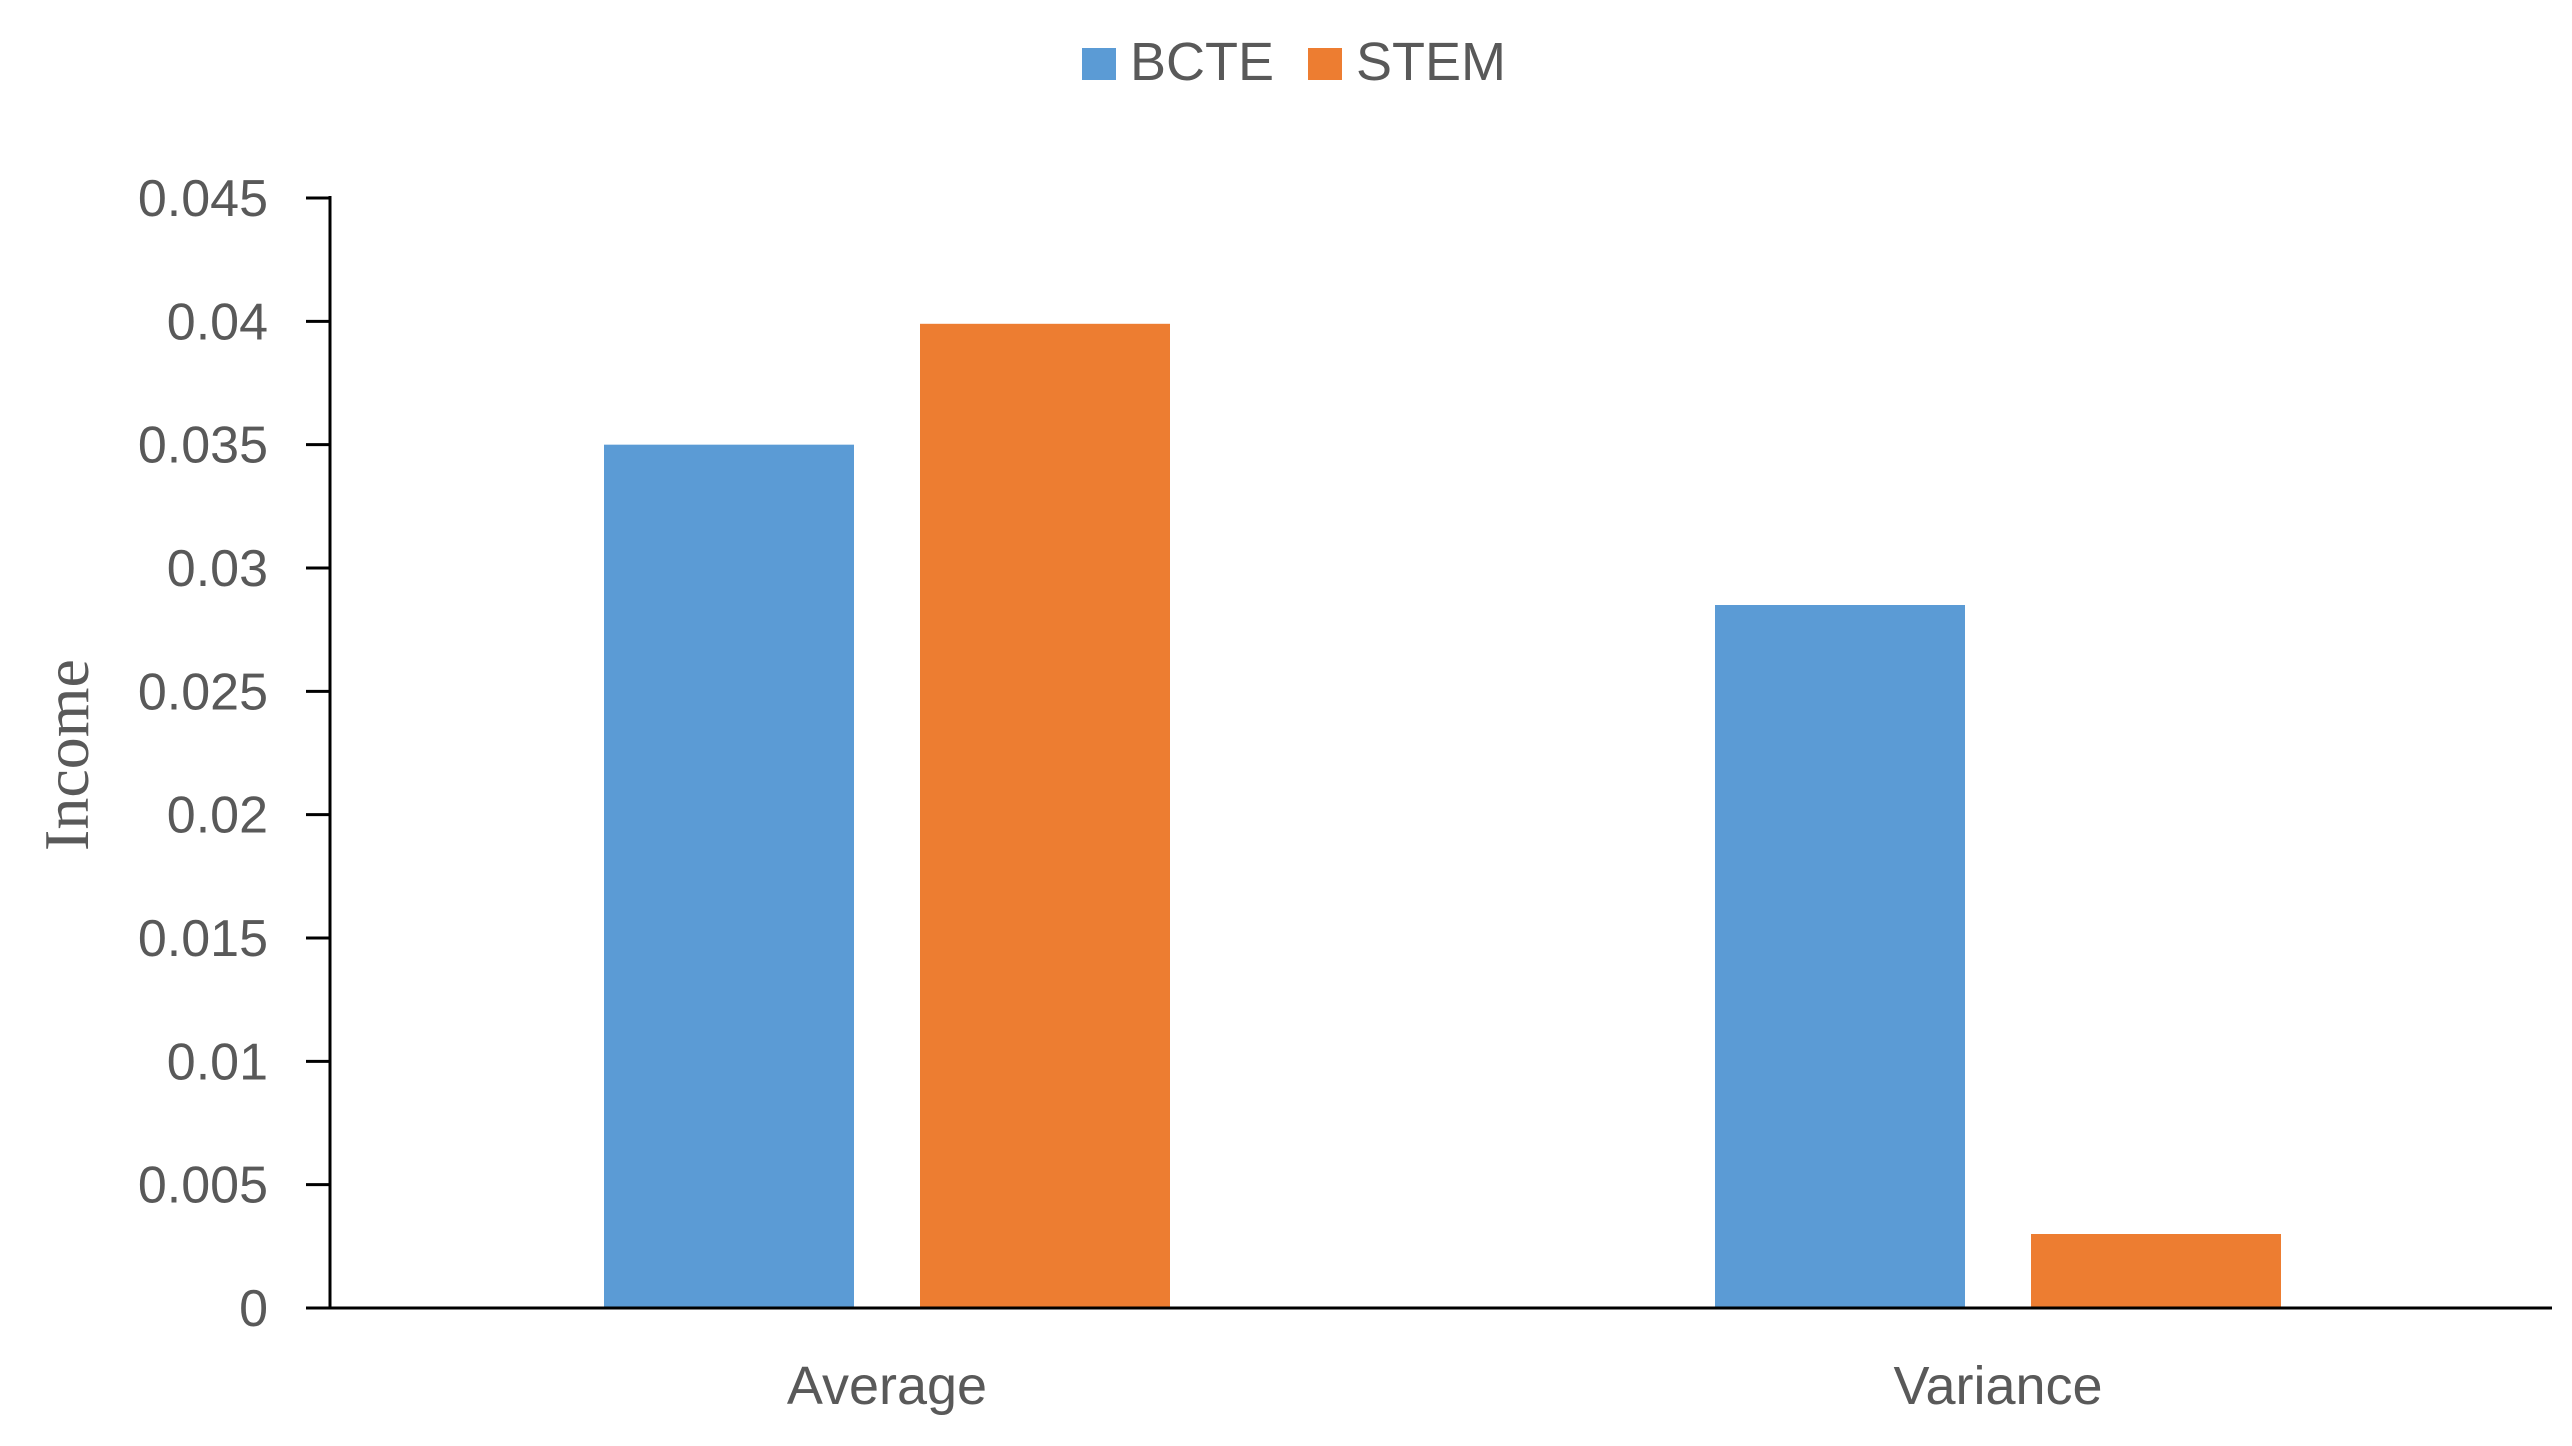  I want to click on y-tick-label: 0.015, so click(203, 939).